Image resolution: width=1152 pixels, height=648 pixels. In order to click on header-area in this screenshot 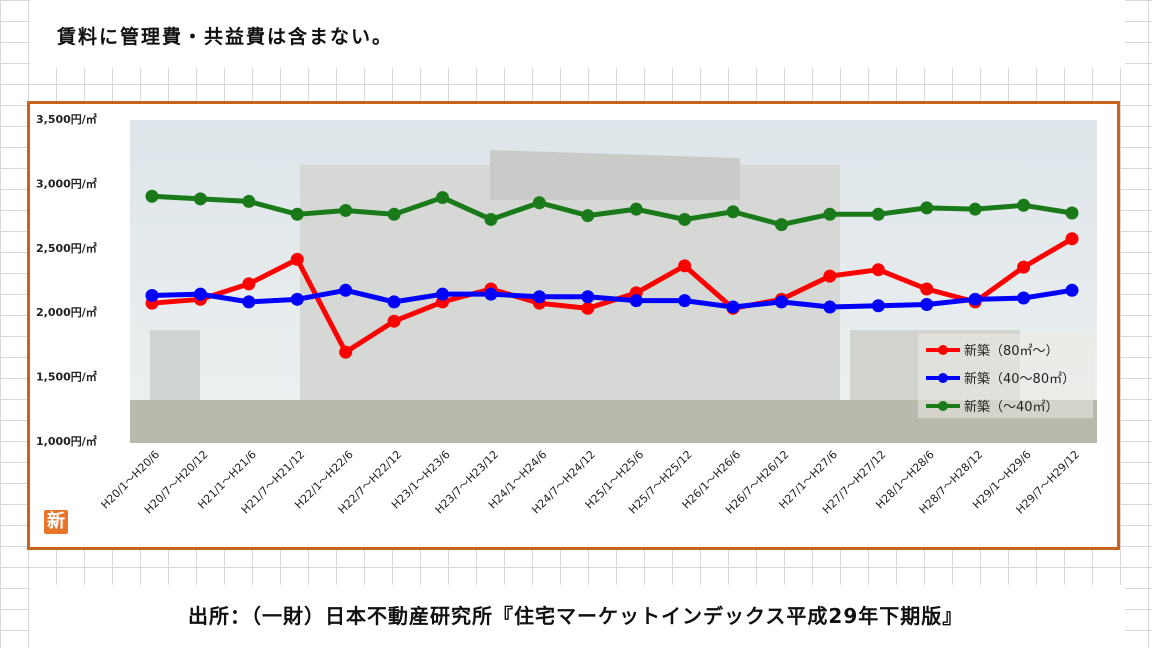, I will do `click(577, 34)`.